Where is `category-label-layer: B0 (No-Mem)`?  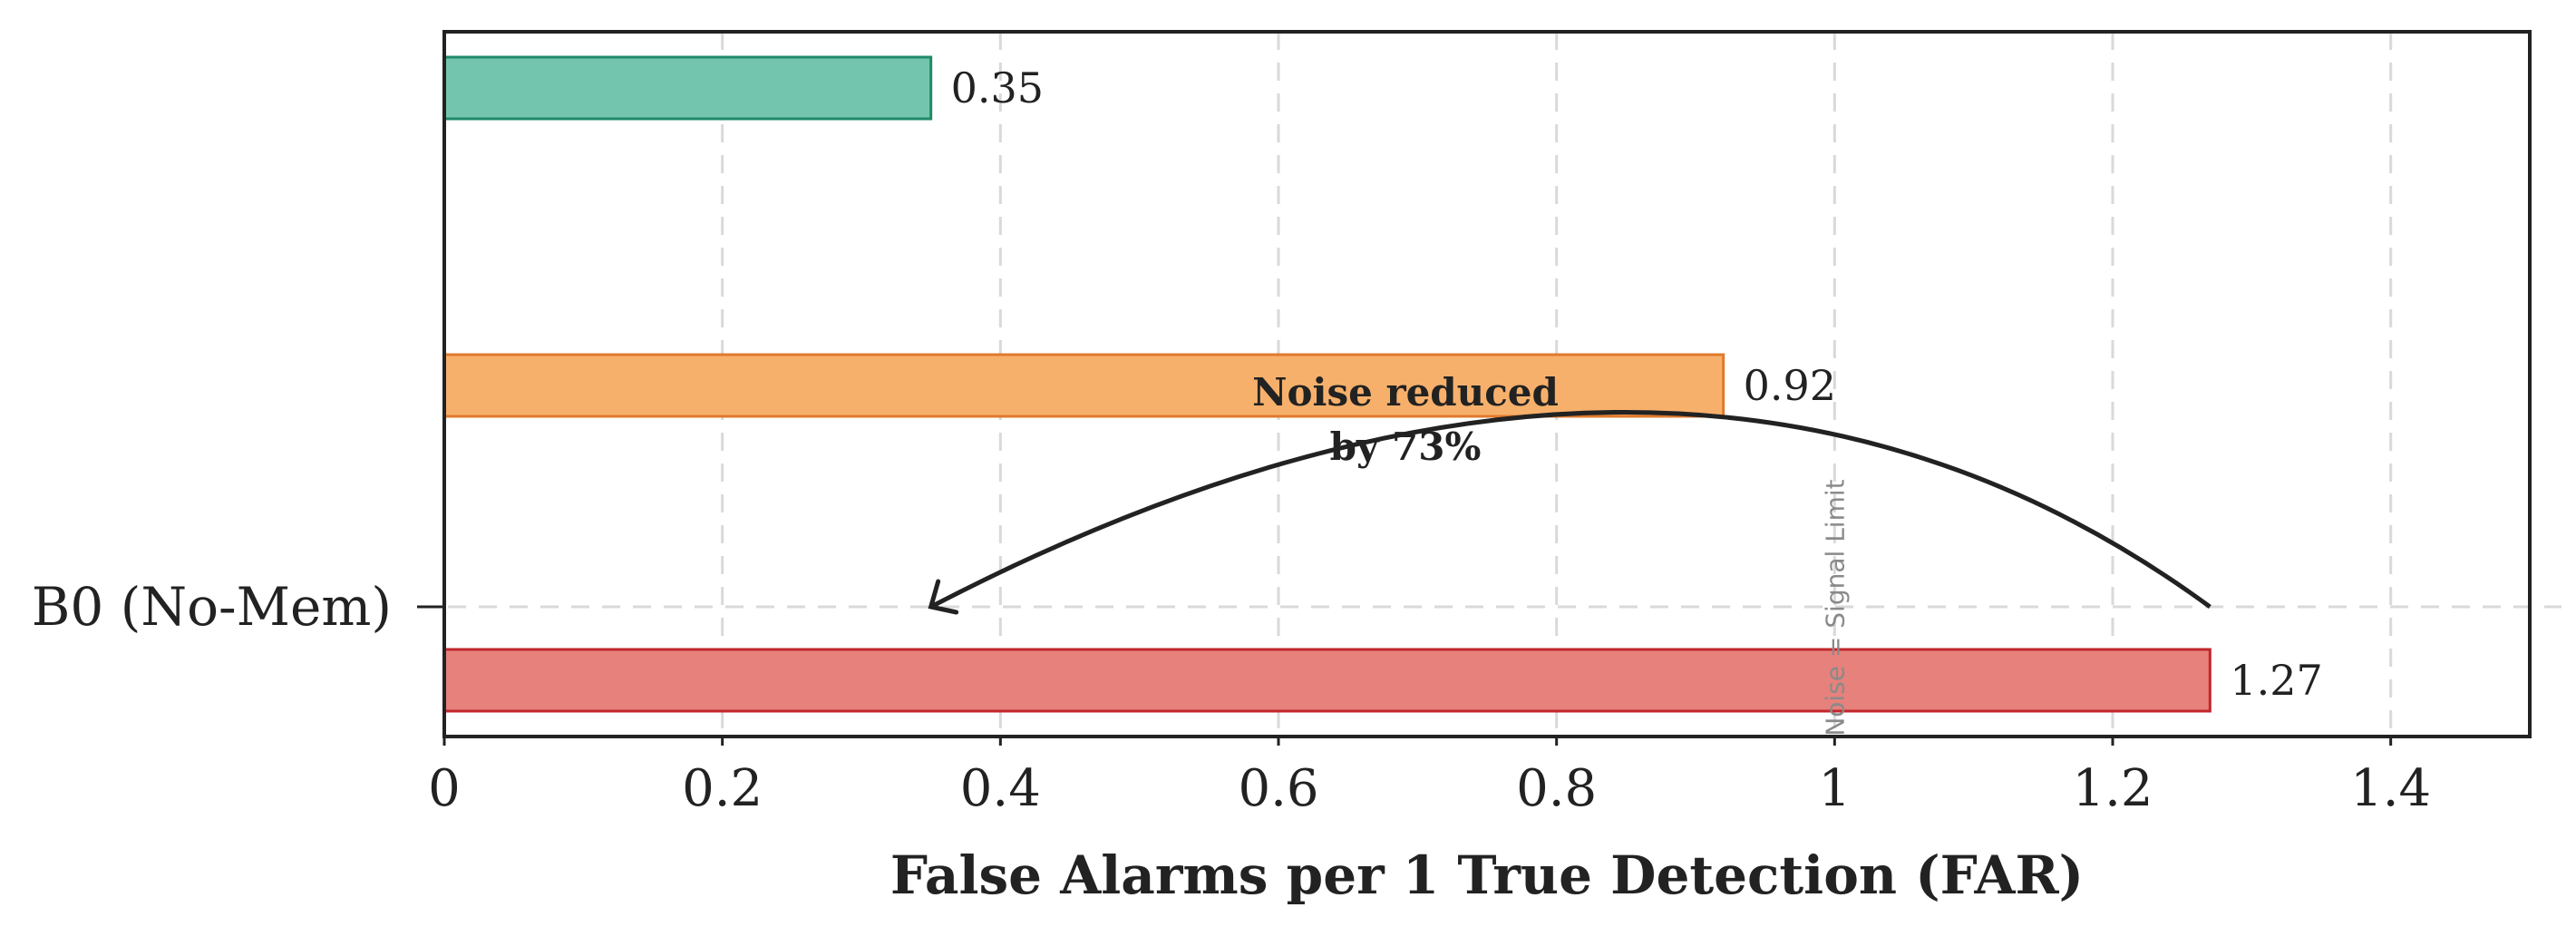
category-label-layer: B0 (No-Mem) is located at coordinates (238, 607).